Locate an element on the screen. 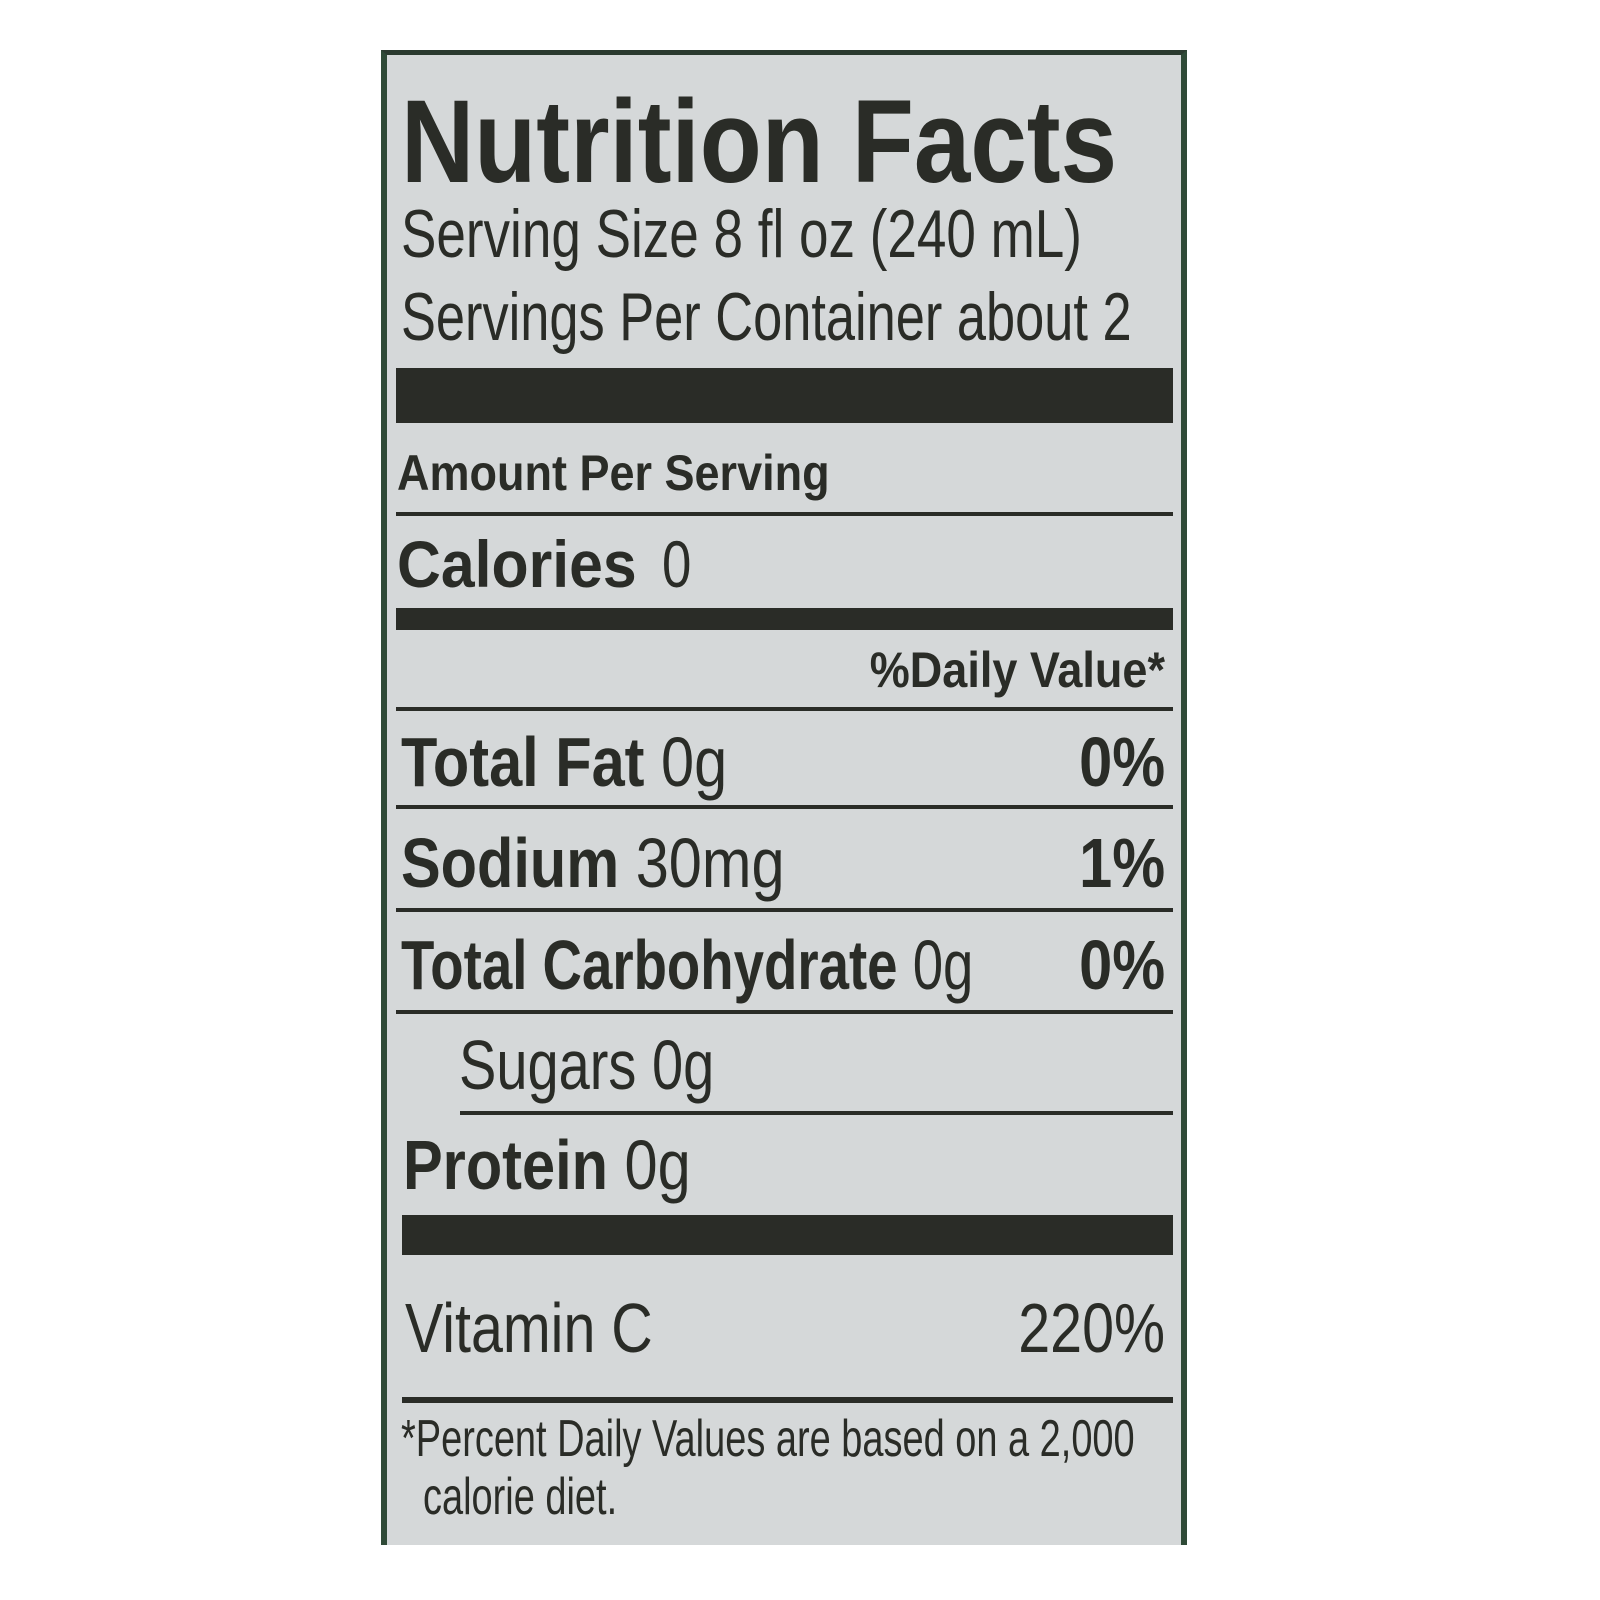  nutrient-row-sodium: Sodium 30mg is located at coordinates (593, 863).